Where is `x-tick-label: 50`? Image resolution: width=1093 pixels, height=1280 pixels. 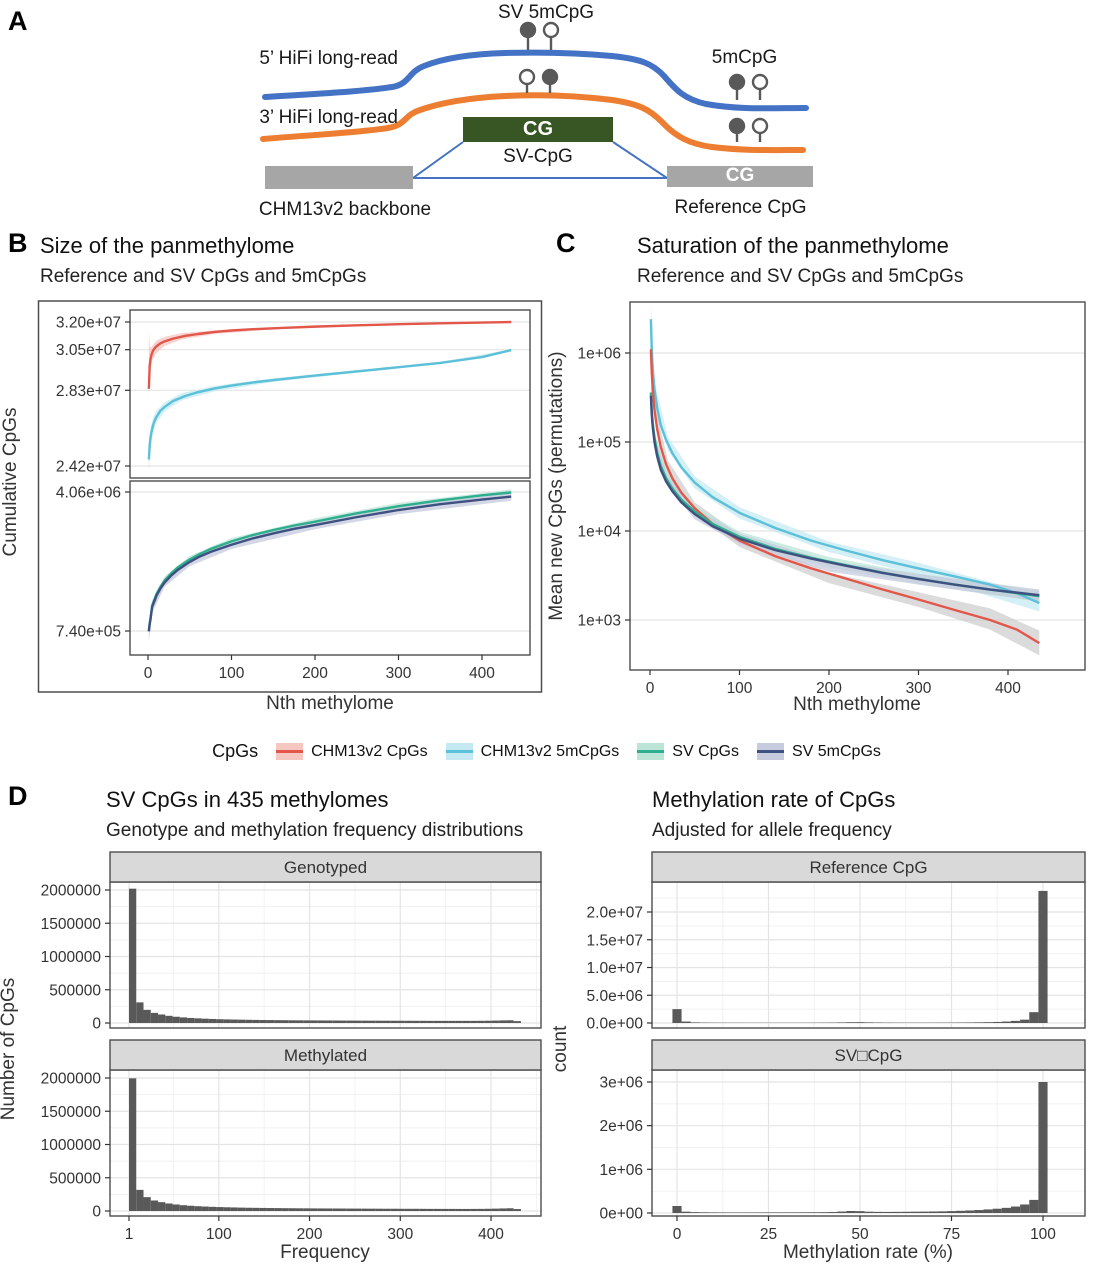 x-tick-label: 50 is located at coordinates (860, 1234).